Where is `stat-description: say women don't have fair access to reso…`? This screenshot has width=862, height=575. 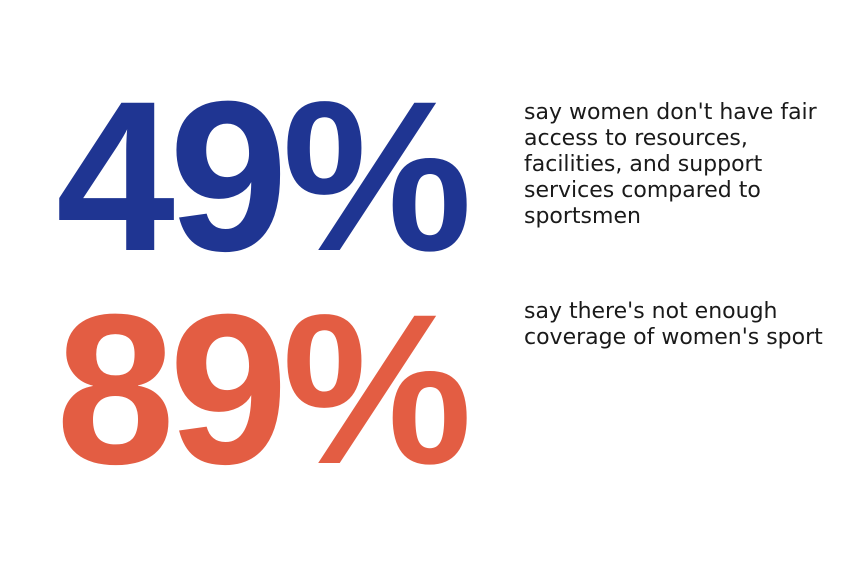 stat-description: say women don't have fair access to reso… is located at coordinates (670, 164).